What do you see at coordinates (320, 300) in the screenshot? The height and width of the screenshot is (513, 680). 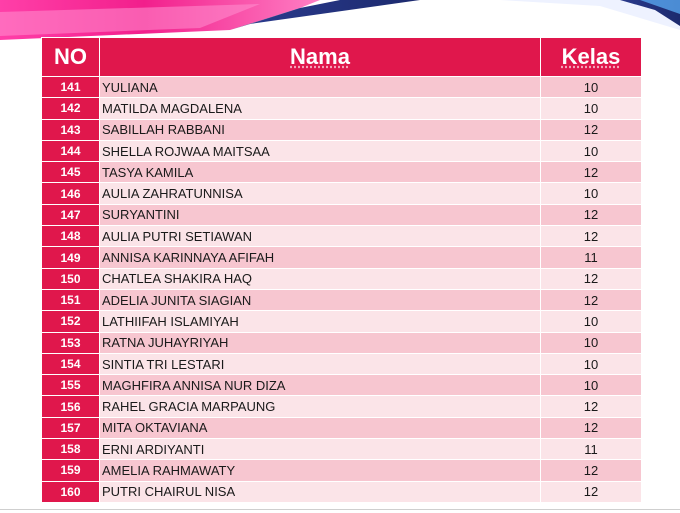 I see `cell-nama: ADELIA JUNITA SIAGIAN` at bounding box center [320, 300].